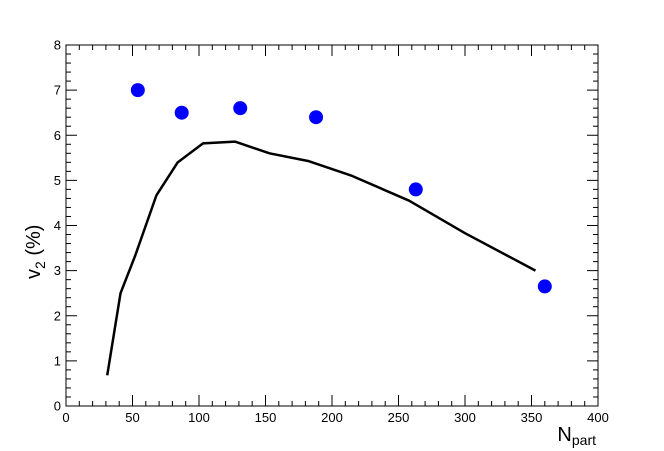 The width and height of the screenshot is (664, 451). What do you see at coordinates (35, 252) in the screenshot?
I see `y-axis-label: v2 (%)` at bounding box center [35, 252].